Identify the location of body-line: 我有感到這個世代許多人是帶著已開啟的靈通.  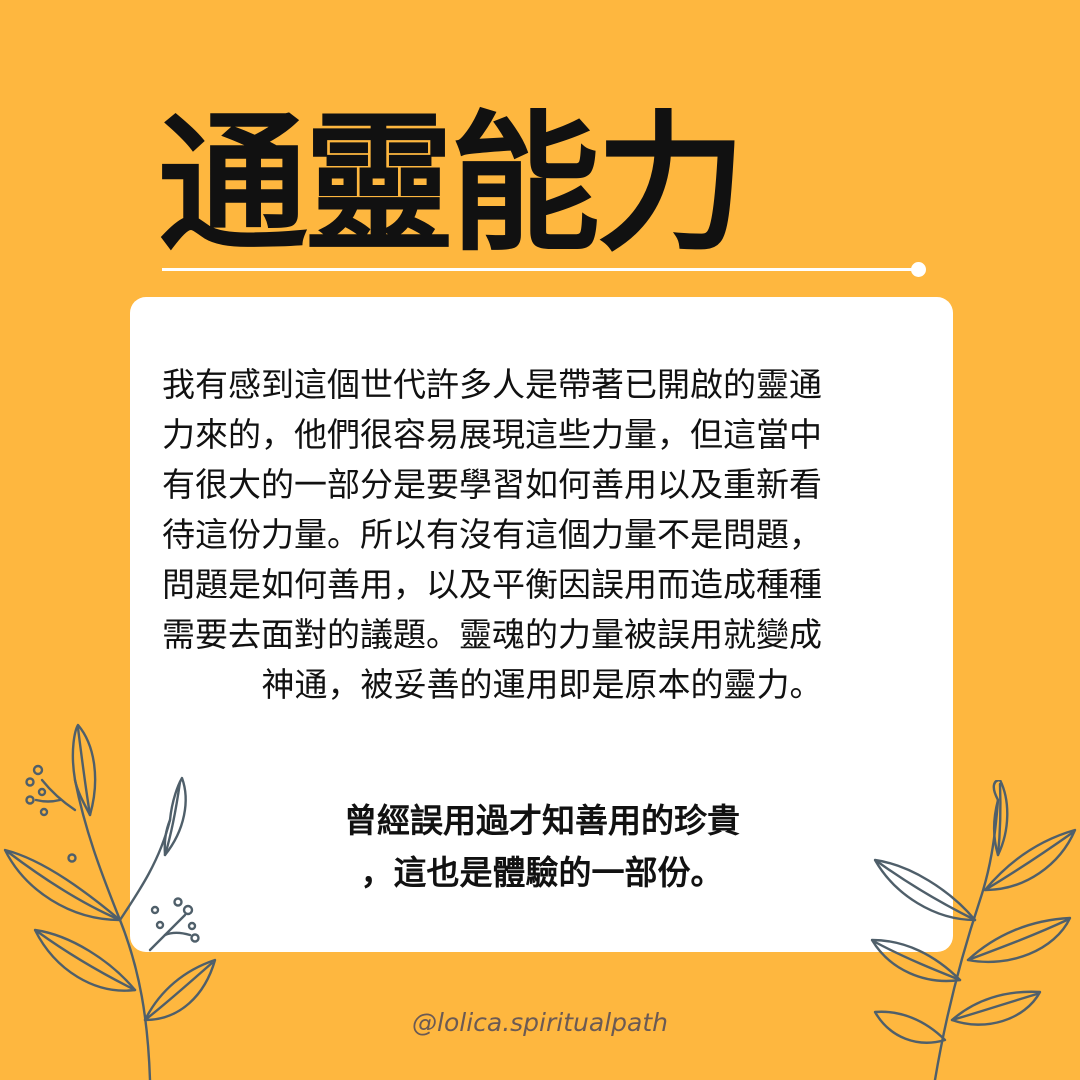
(492, 384).